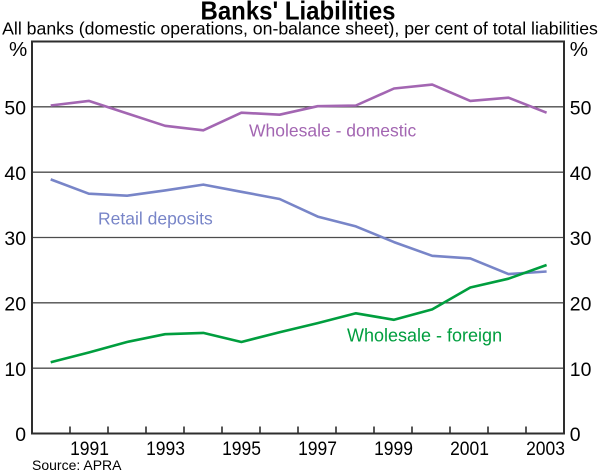 This screenshot has width=600, height=471. Describe the element at coordinates (317, 448) in the screenshot. I see `svg-text: 1997` at that location.